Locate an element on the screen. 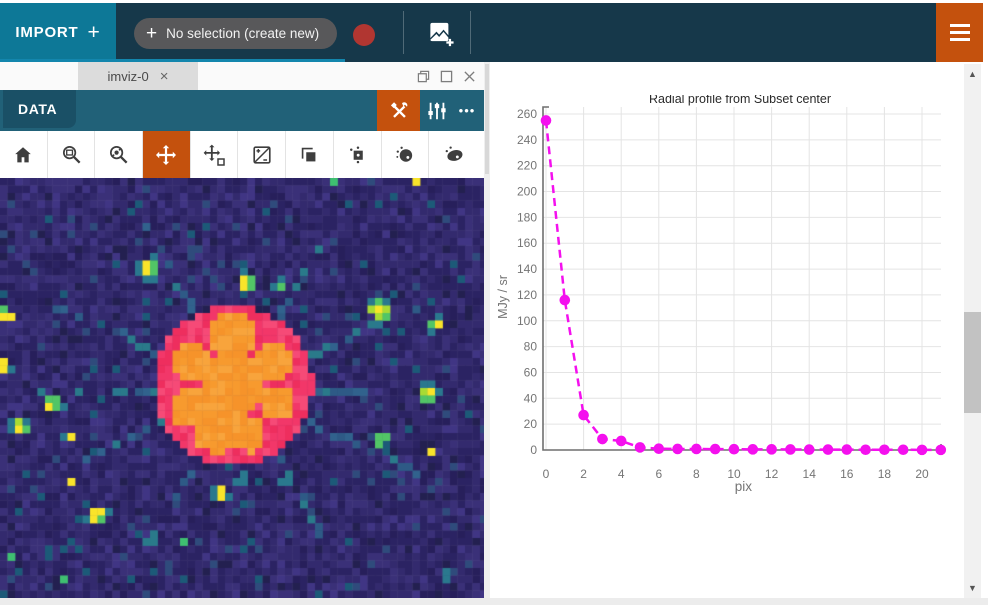 This screenshot has width=988, height=605. image-zoom-icon is located at coordinates (119, 154).